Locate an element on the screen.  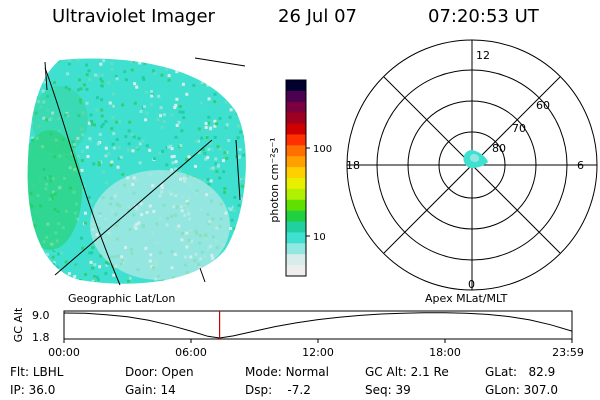
timeline-xtick-label-0600: 06:00 is located at coordinates (191, 352).